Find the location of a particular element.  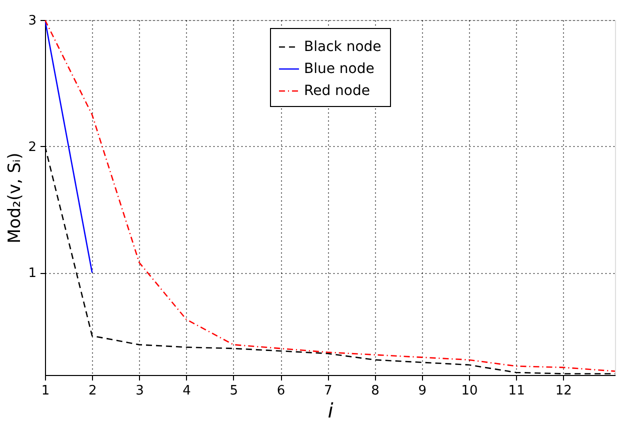

legend-label: Blue node is located at coordinates (339, 69).